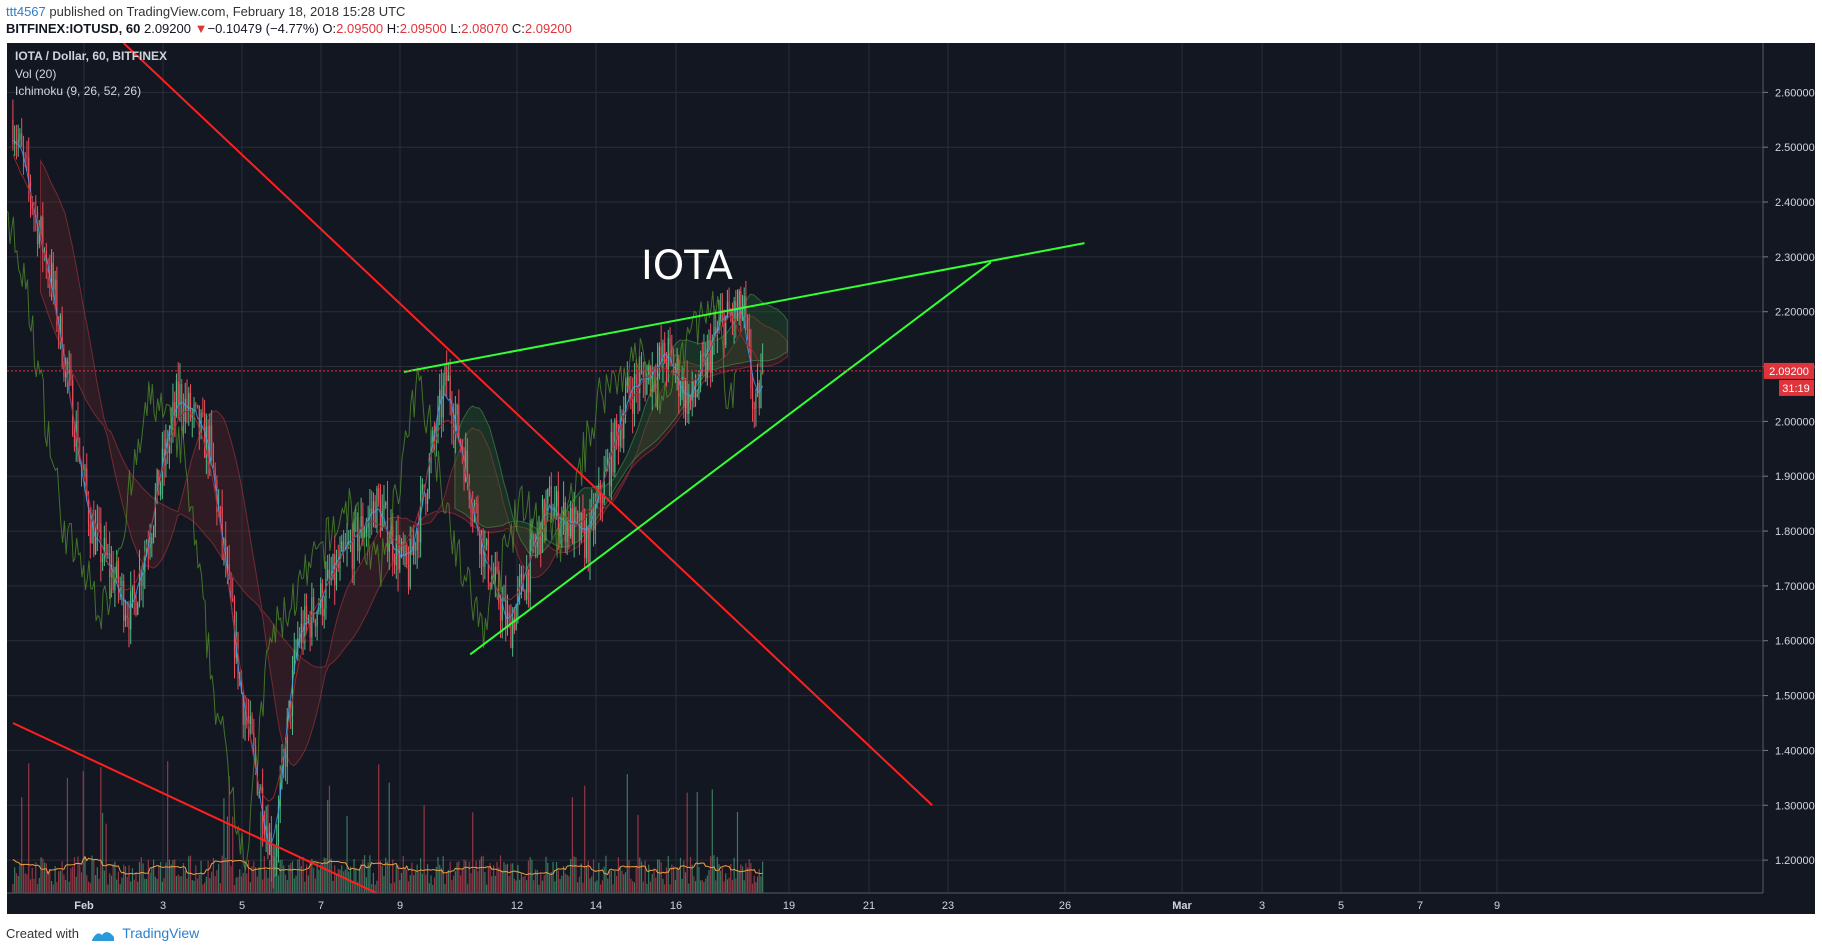 The width and height of the screenshot is (1822, 951). I want to click on symbol-label: BITFINEX:IOTUSD, 60, so click(73, 28).